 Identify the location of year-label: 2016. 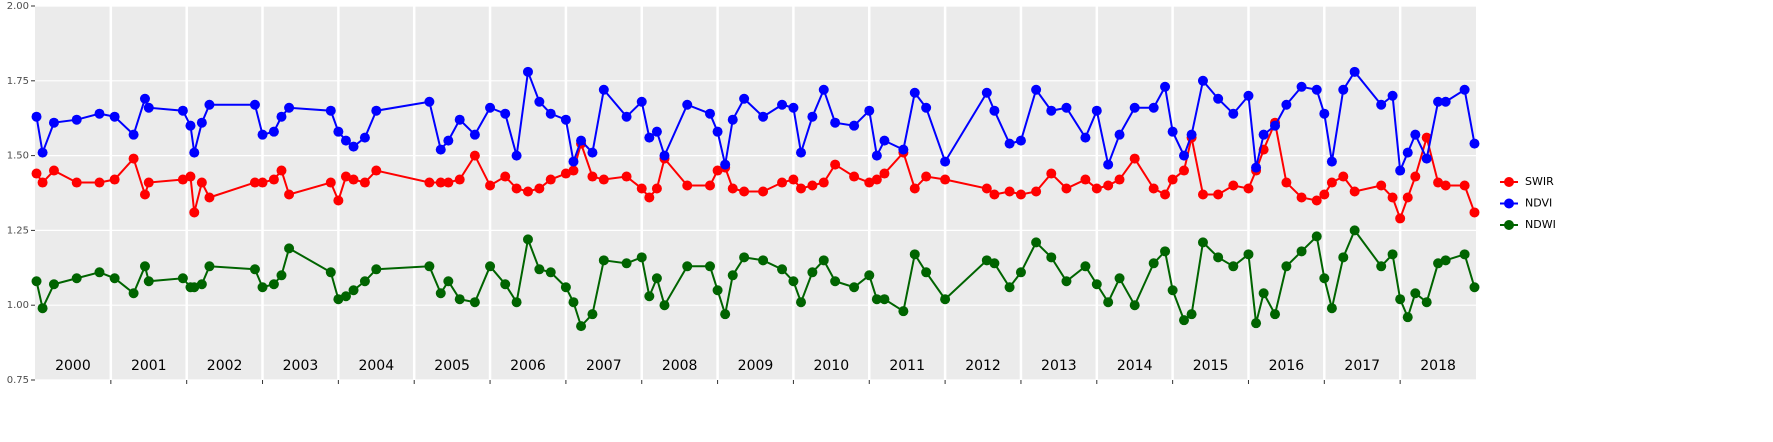
(1287, 366).